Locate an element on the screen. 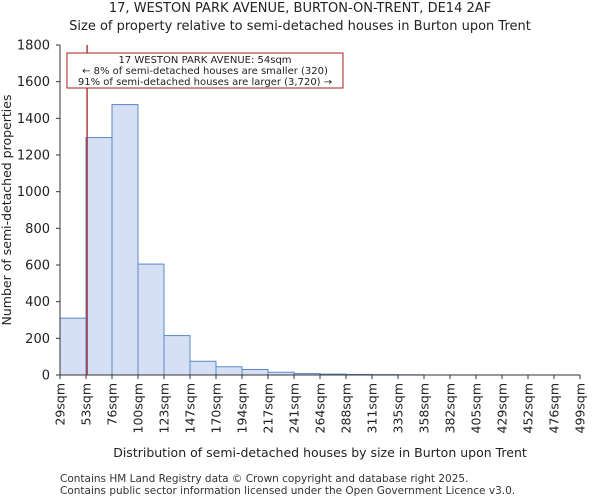 This screenshot has width=600, height=500. y-tick-label-1400: 1400 is located at coordinates (33, 119).